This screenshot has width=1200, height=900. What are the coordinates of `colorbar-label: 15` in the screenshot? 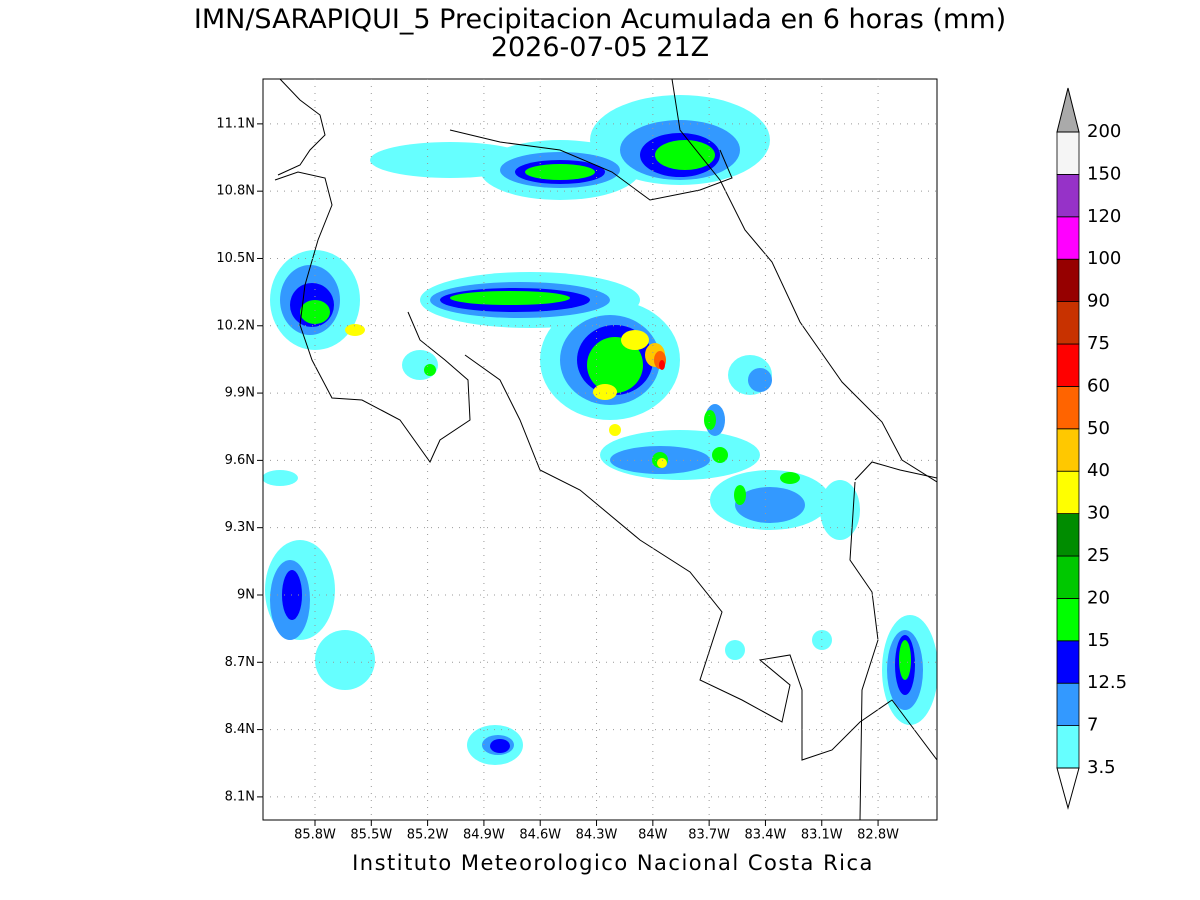 It's located at (1098, 640).